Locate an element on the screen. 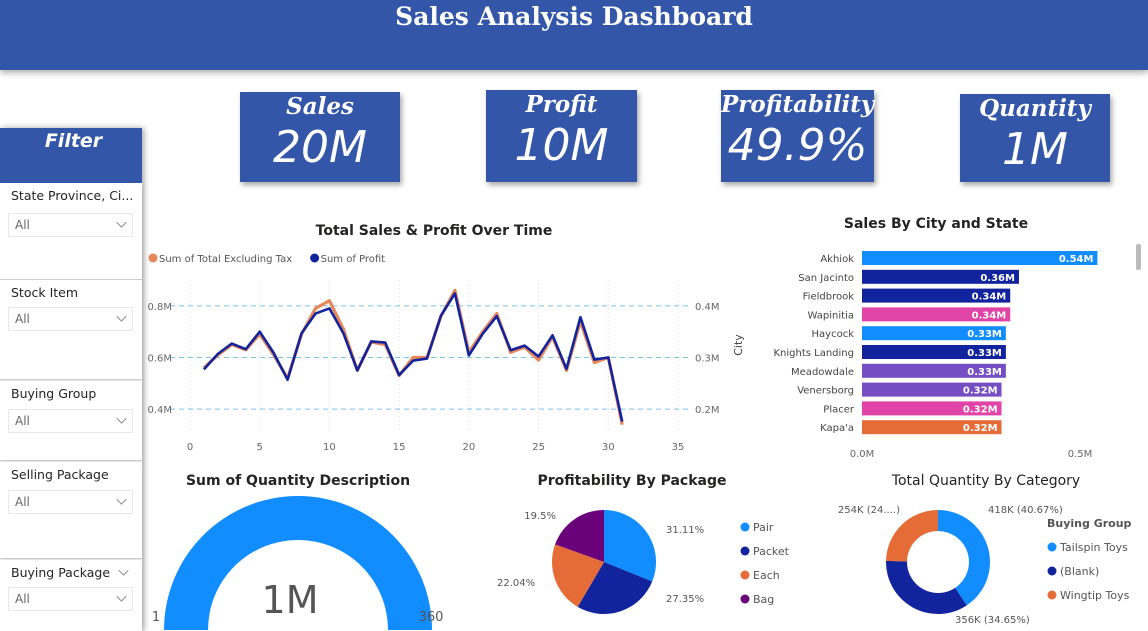 This screenshot has height=631, width=1148. dashboard-header: Sales Analysis Dashboard is located at coordinates (574, 35).